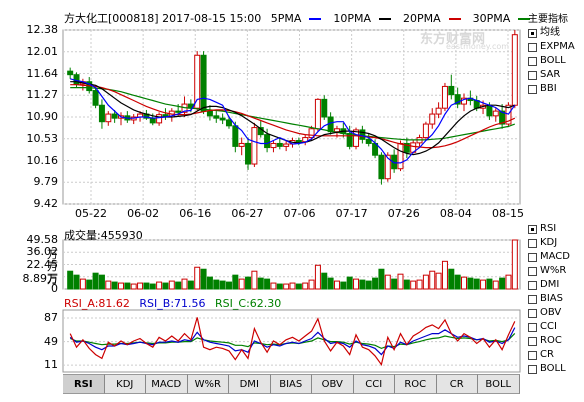 This screenshot has height=402, width=584. Describe the element at coordinates (365, 18) in the screenshot. I see `ma-legend-item: 10PMA` at that location.